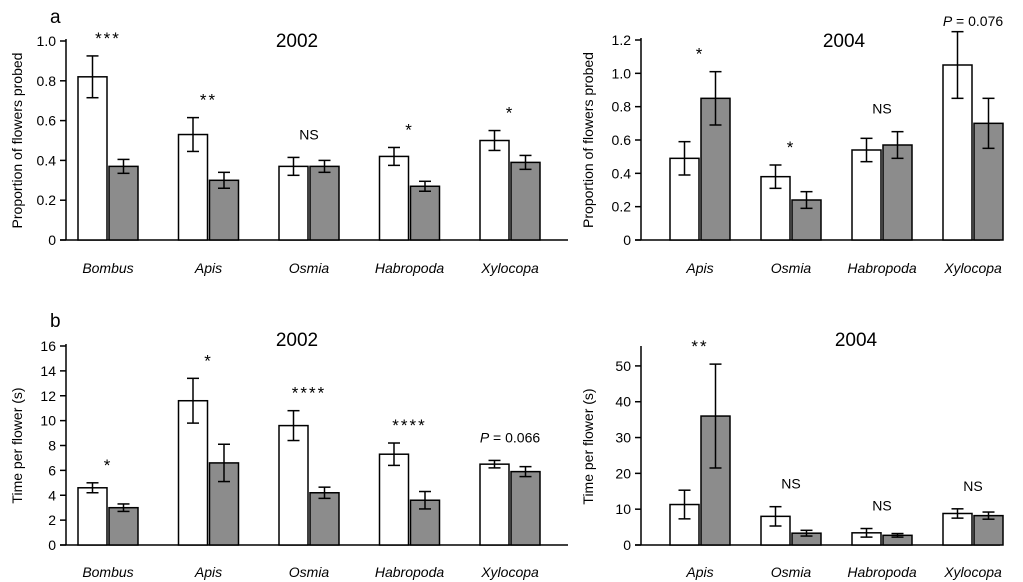 The image size is (1023, 582). Describe the element at coordinates (52, 446) in the screenshot. I see `y-tick-label: 8` at that location.